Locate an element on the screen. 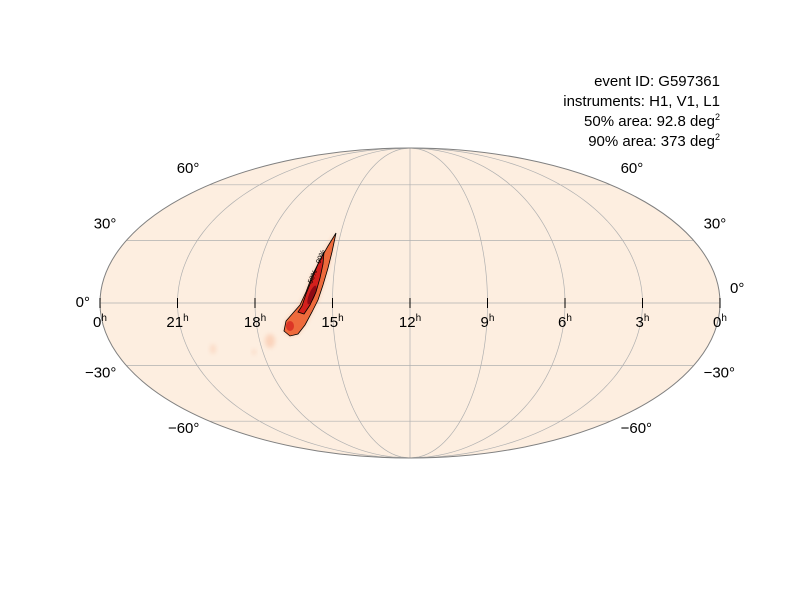 The width and height of the screenshot is (800, 600). ra-label: 6h is located at coordinates (565, 322).